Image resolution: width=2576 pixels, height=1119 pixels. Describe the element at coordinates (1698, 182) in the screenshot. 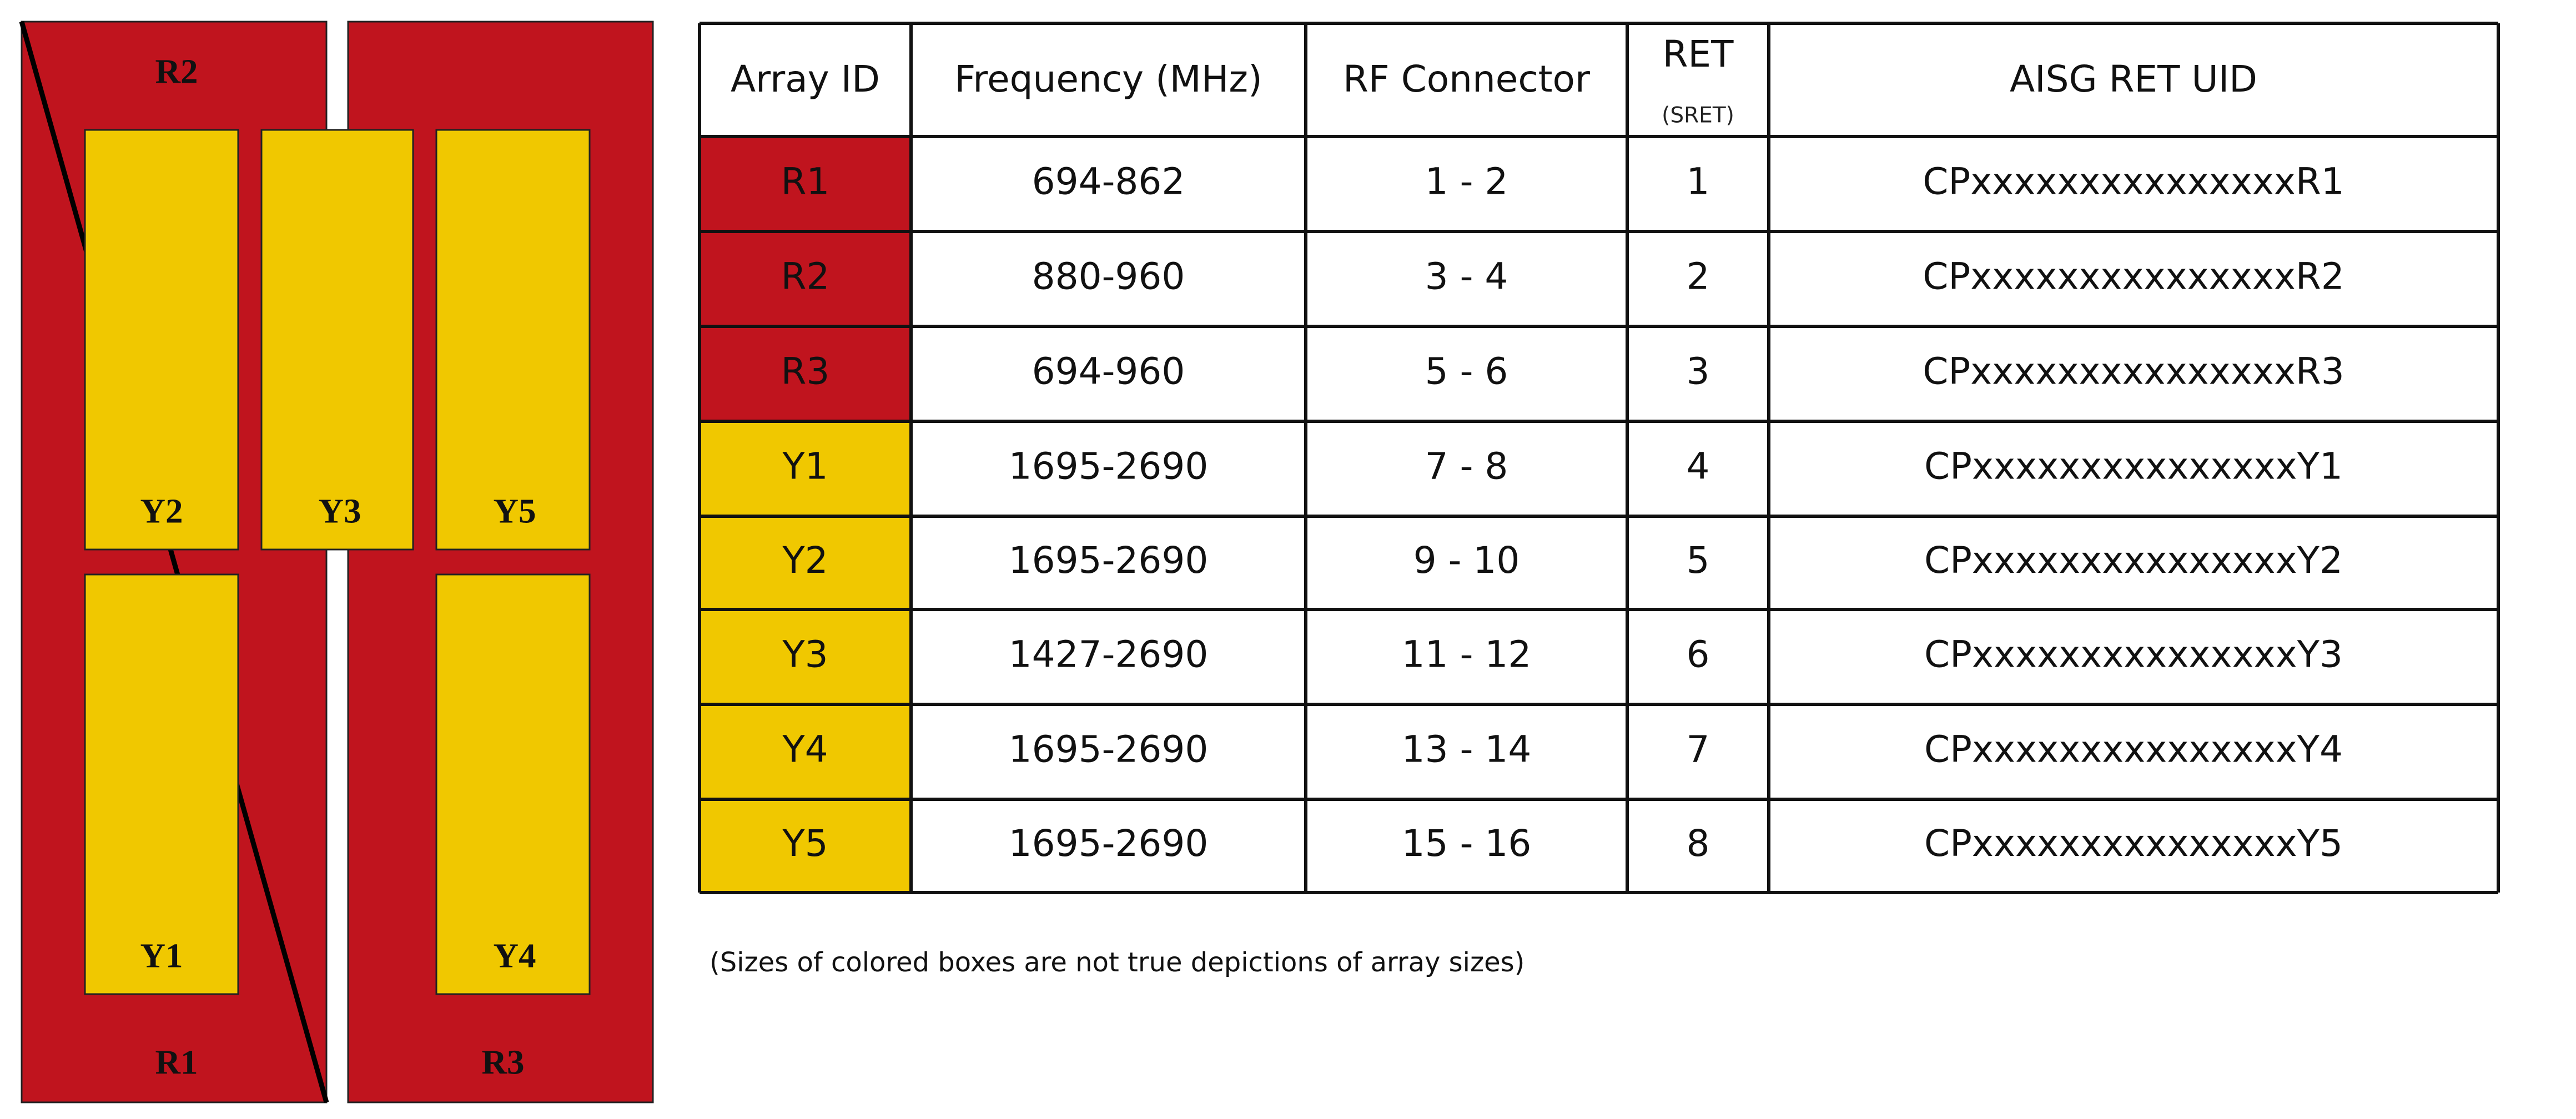

I see `table-cell: 1` at that location.